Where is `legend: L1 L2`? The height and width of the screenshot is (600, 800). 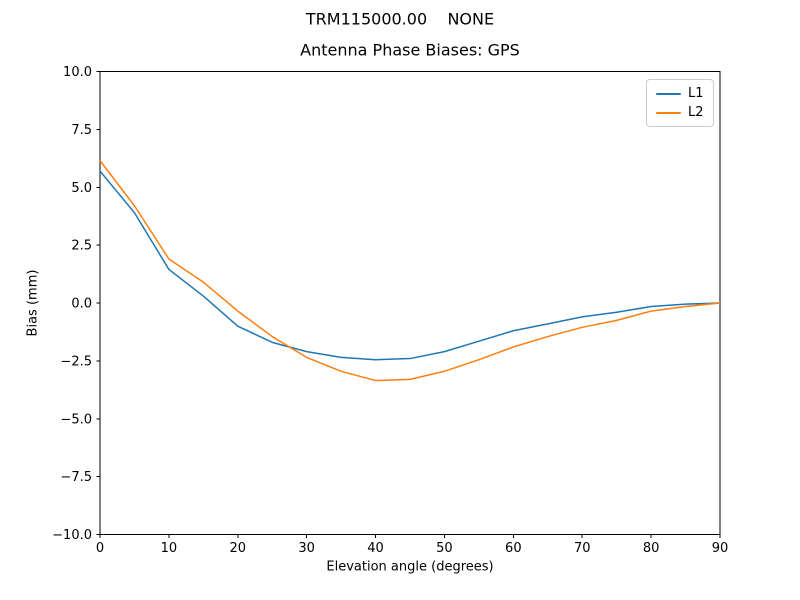
legend: L1 L2 is located at coordinates (680, 103).